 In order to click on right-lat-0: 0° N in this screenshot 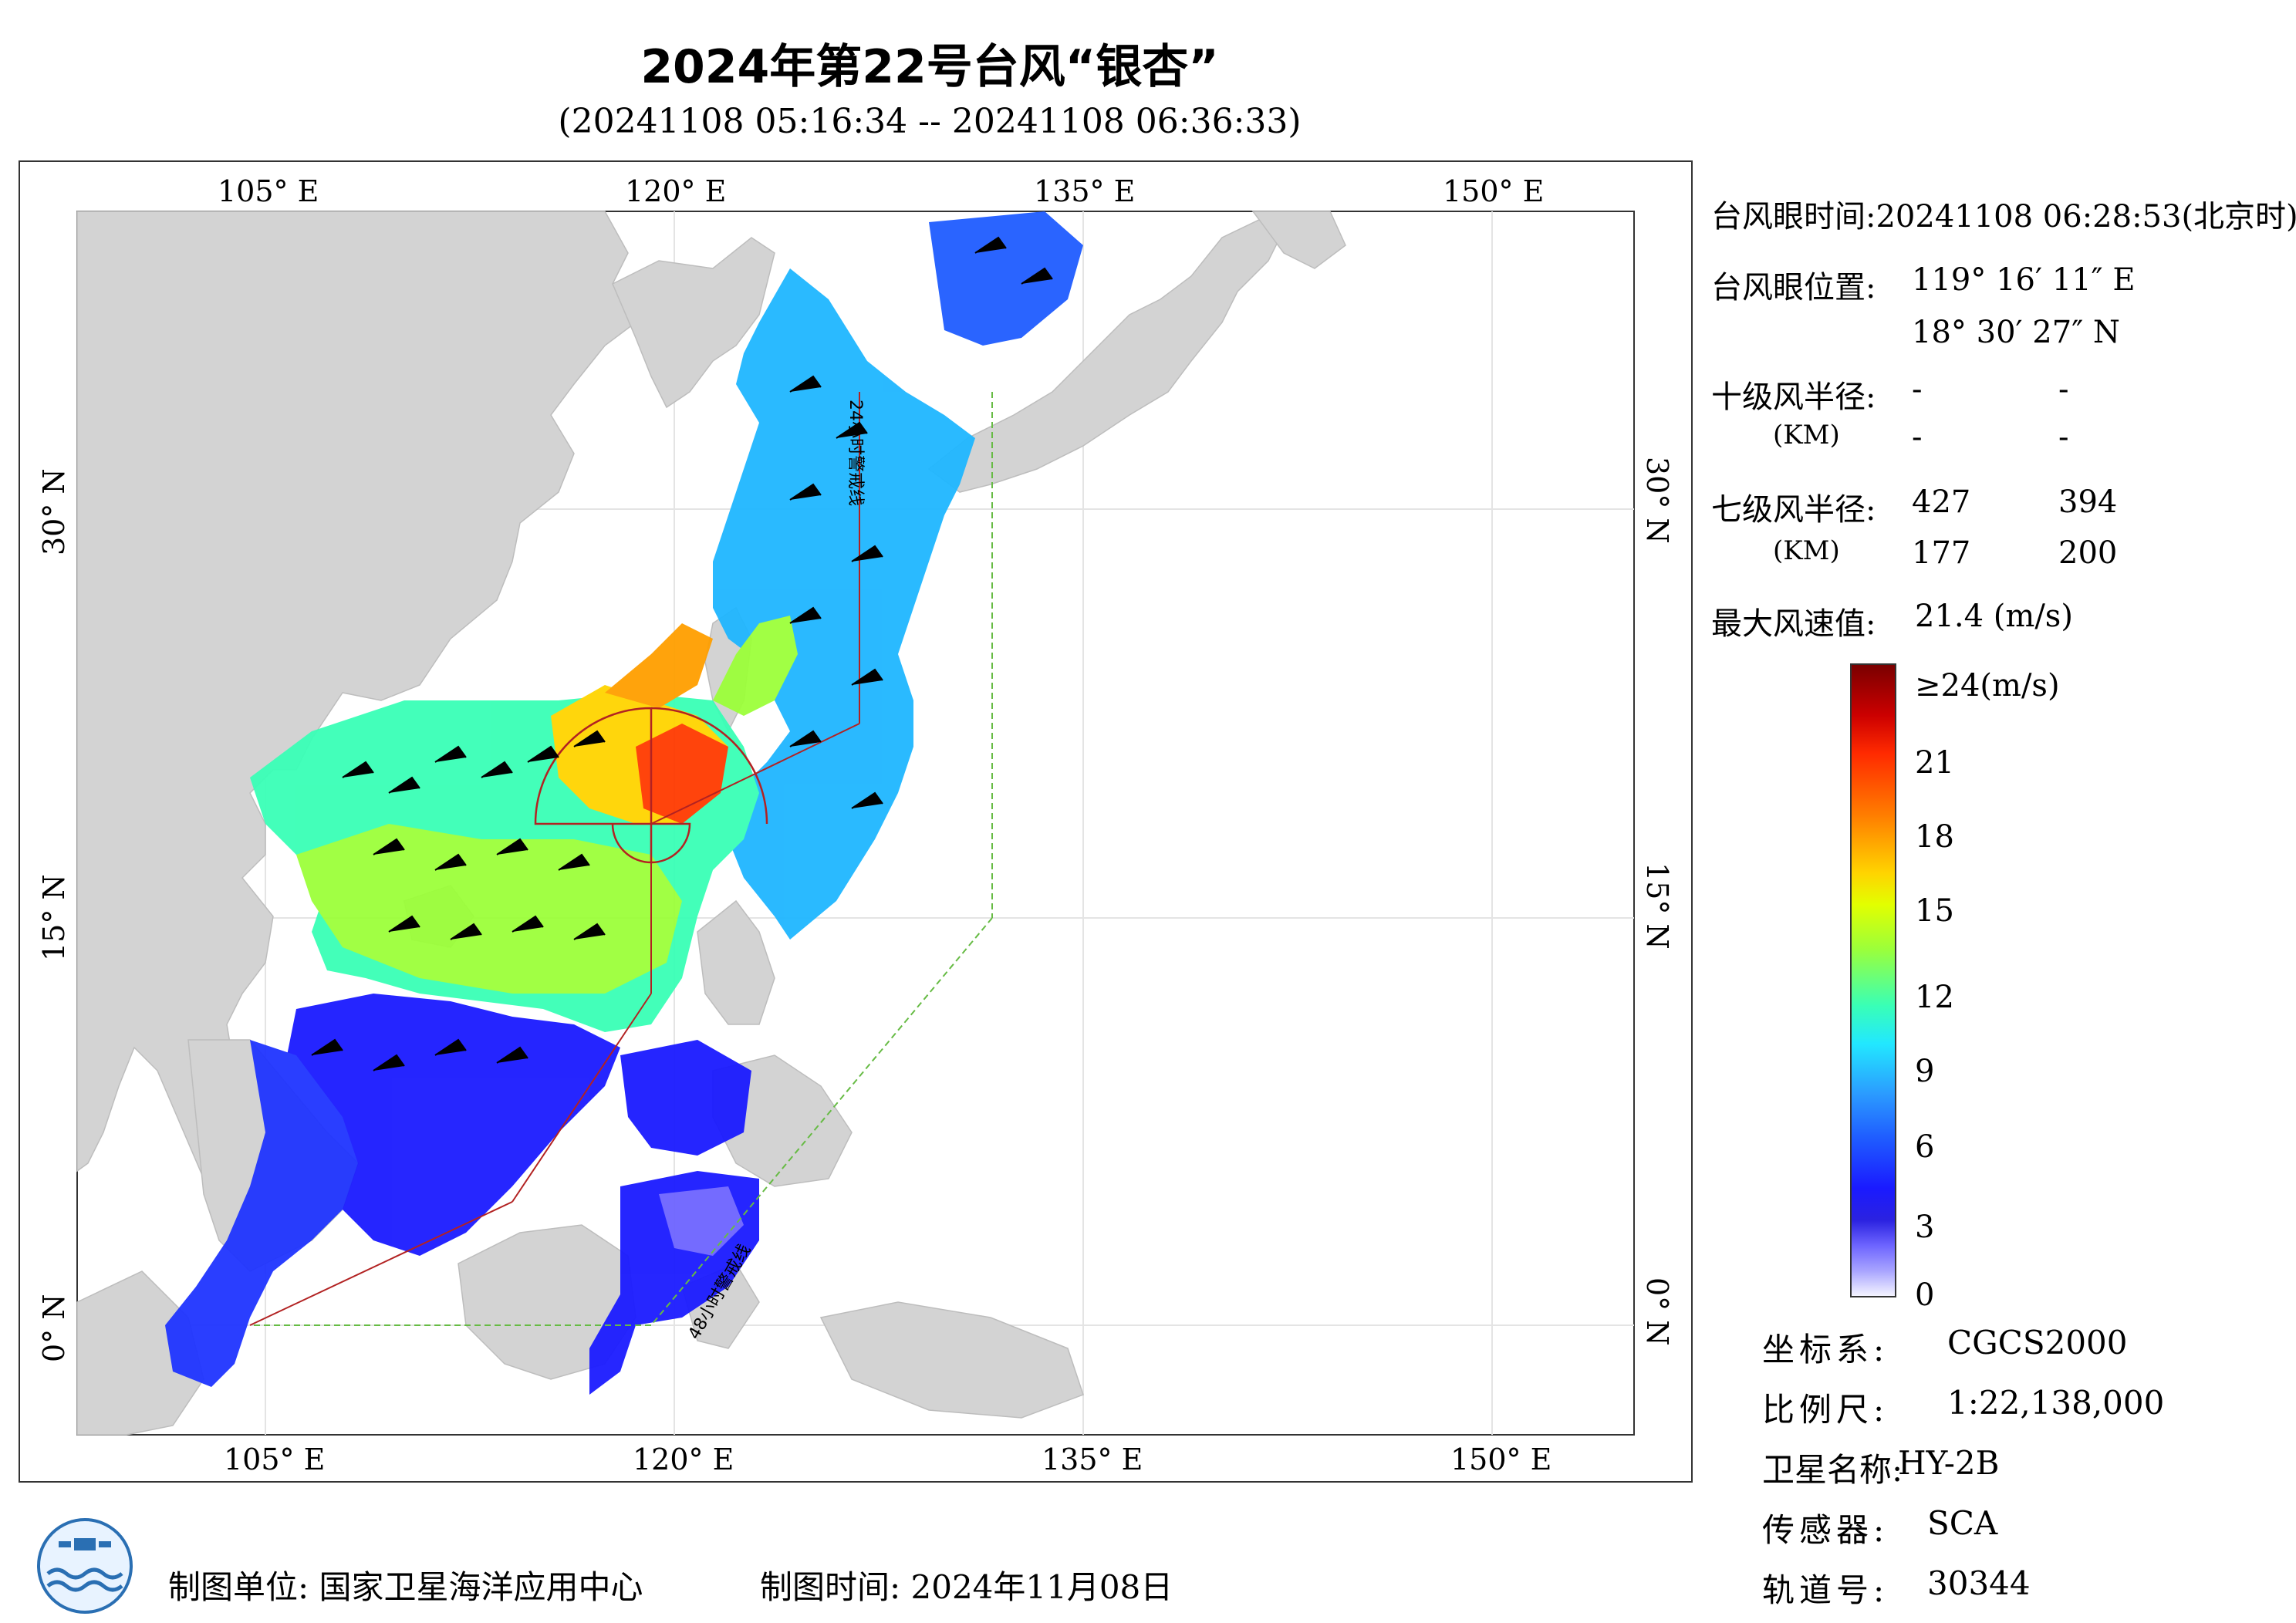, I will do `click(1657, 1311)`.